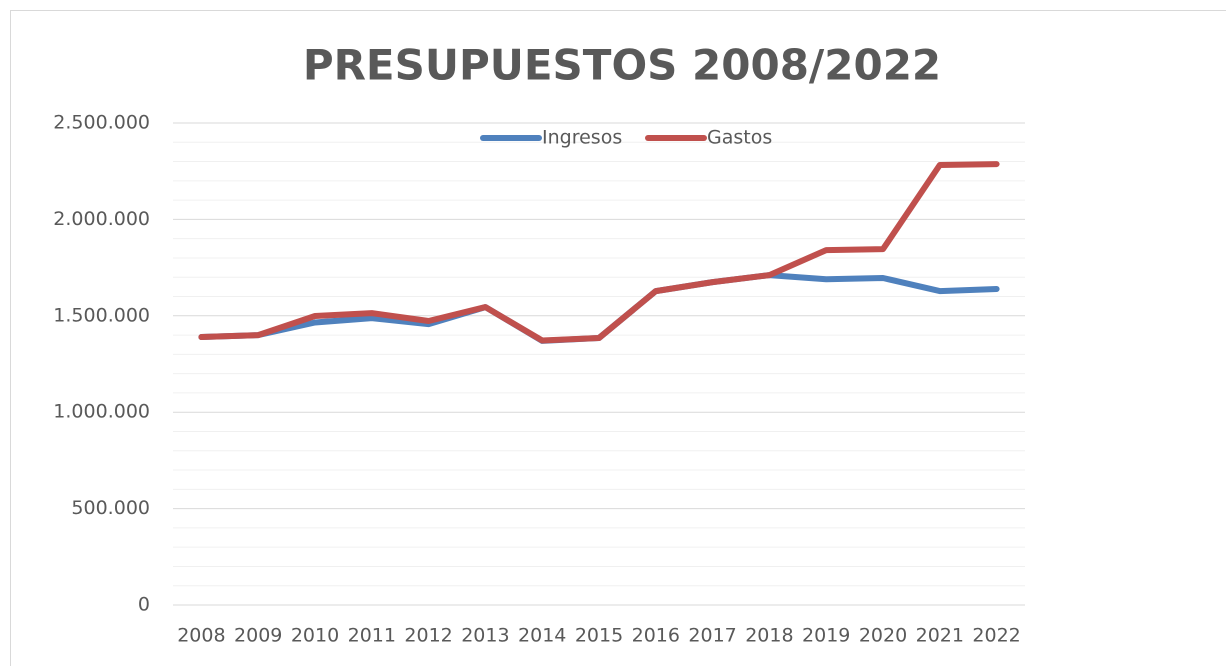 This screenshot has height=666, width=1226. I want to click on x-tick-label: 2018, so click(769, 636).